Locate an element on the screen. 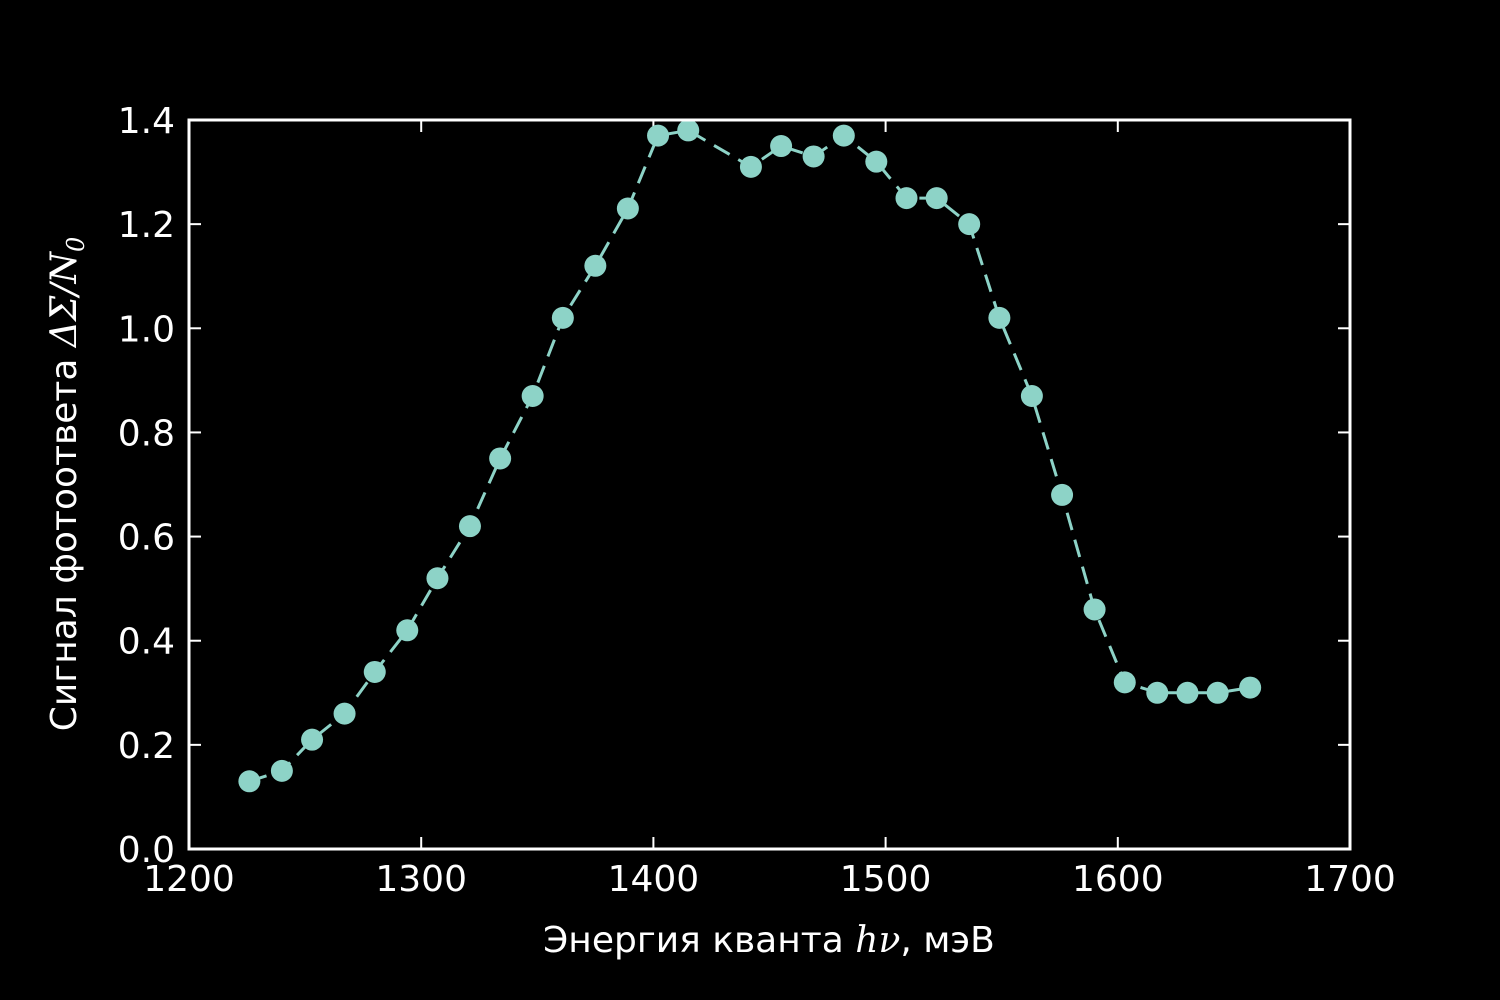 The width and height of the screenshot is (1500, 1000). y-tick-label: 0.2 is located at coordinates (146, 746).